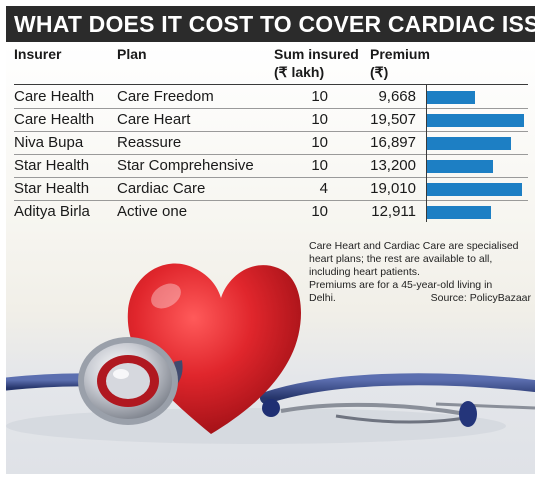  I want to click on cell-plan: Reassure, so click(149, 142).